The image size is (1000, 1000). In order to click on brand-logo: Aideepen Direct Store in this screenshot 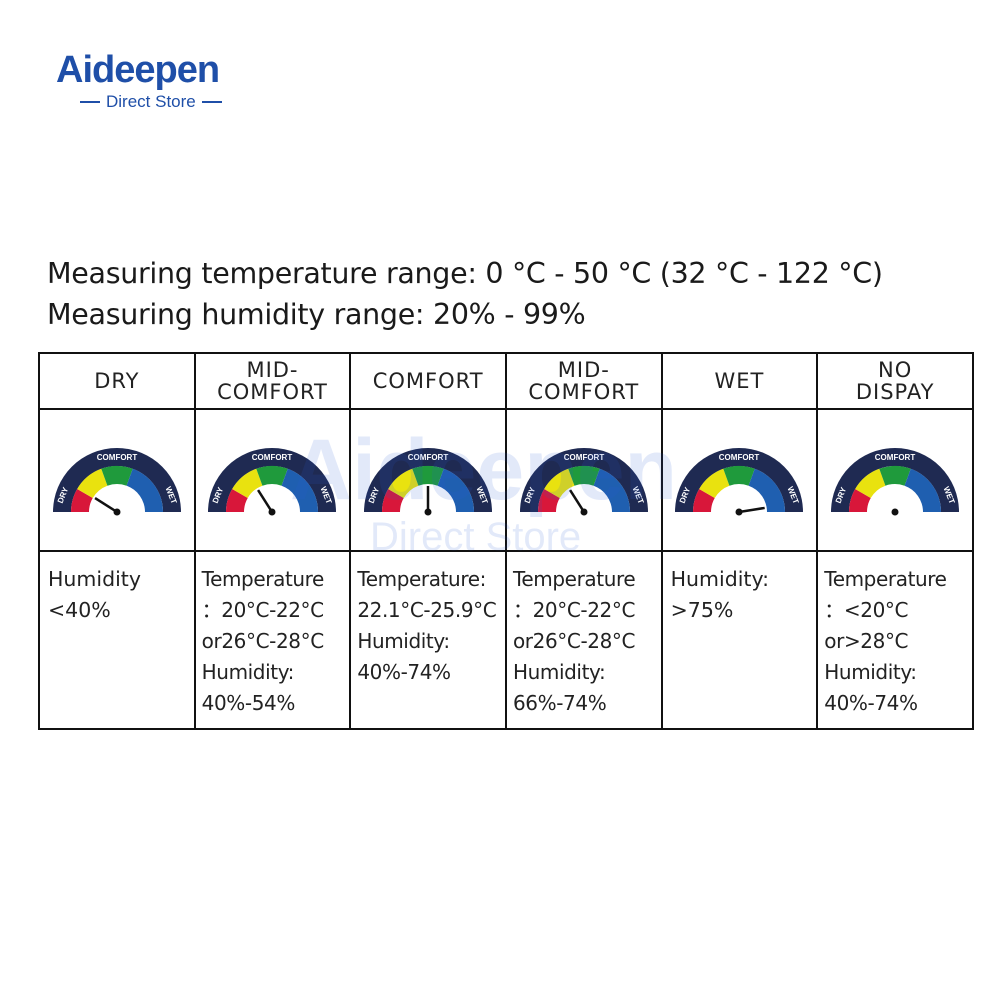, I will do `click(171, 85)`.